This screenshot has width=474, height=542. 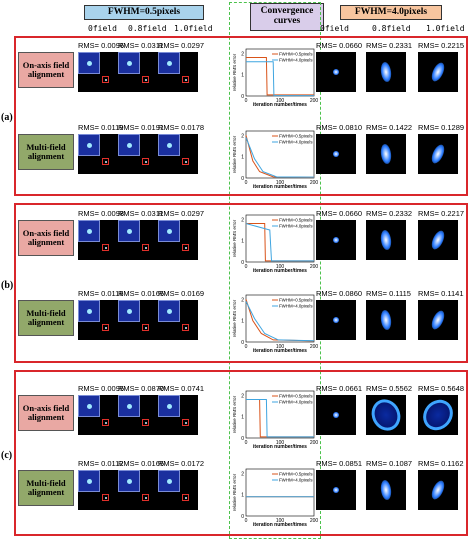 I want to click on rms-value: RMS= 0.0119, so click(x=101, y=127).